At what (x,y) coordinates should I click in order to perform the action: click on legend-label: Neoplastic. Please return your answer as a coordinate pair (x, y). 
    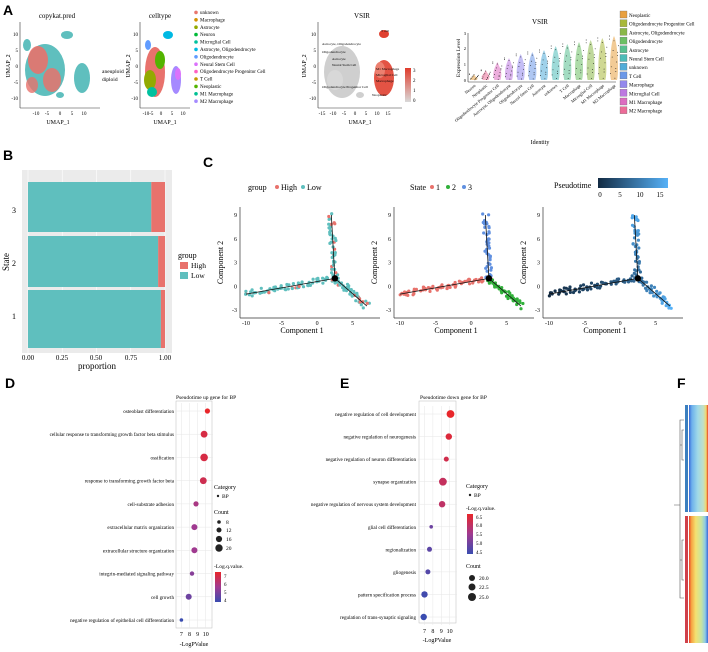
    Looking at the image, I should click on (640, 16).